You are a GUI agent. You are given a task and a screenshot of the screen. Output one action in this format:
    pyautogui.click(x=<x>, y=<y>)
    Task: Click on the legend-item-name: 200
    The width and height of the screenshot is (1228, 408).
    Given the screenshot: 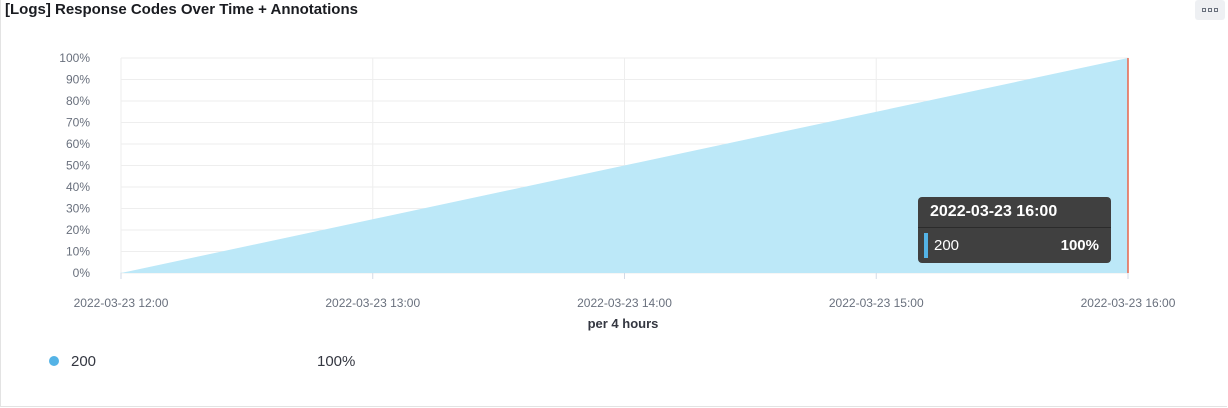 What is the action you would take?
    pyautogui.click(x=84, y=361)
    